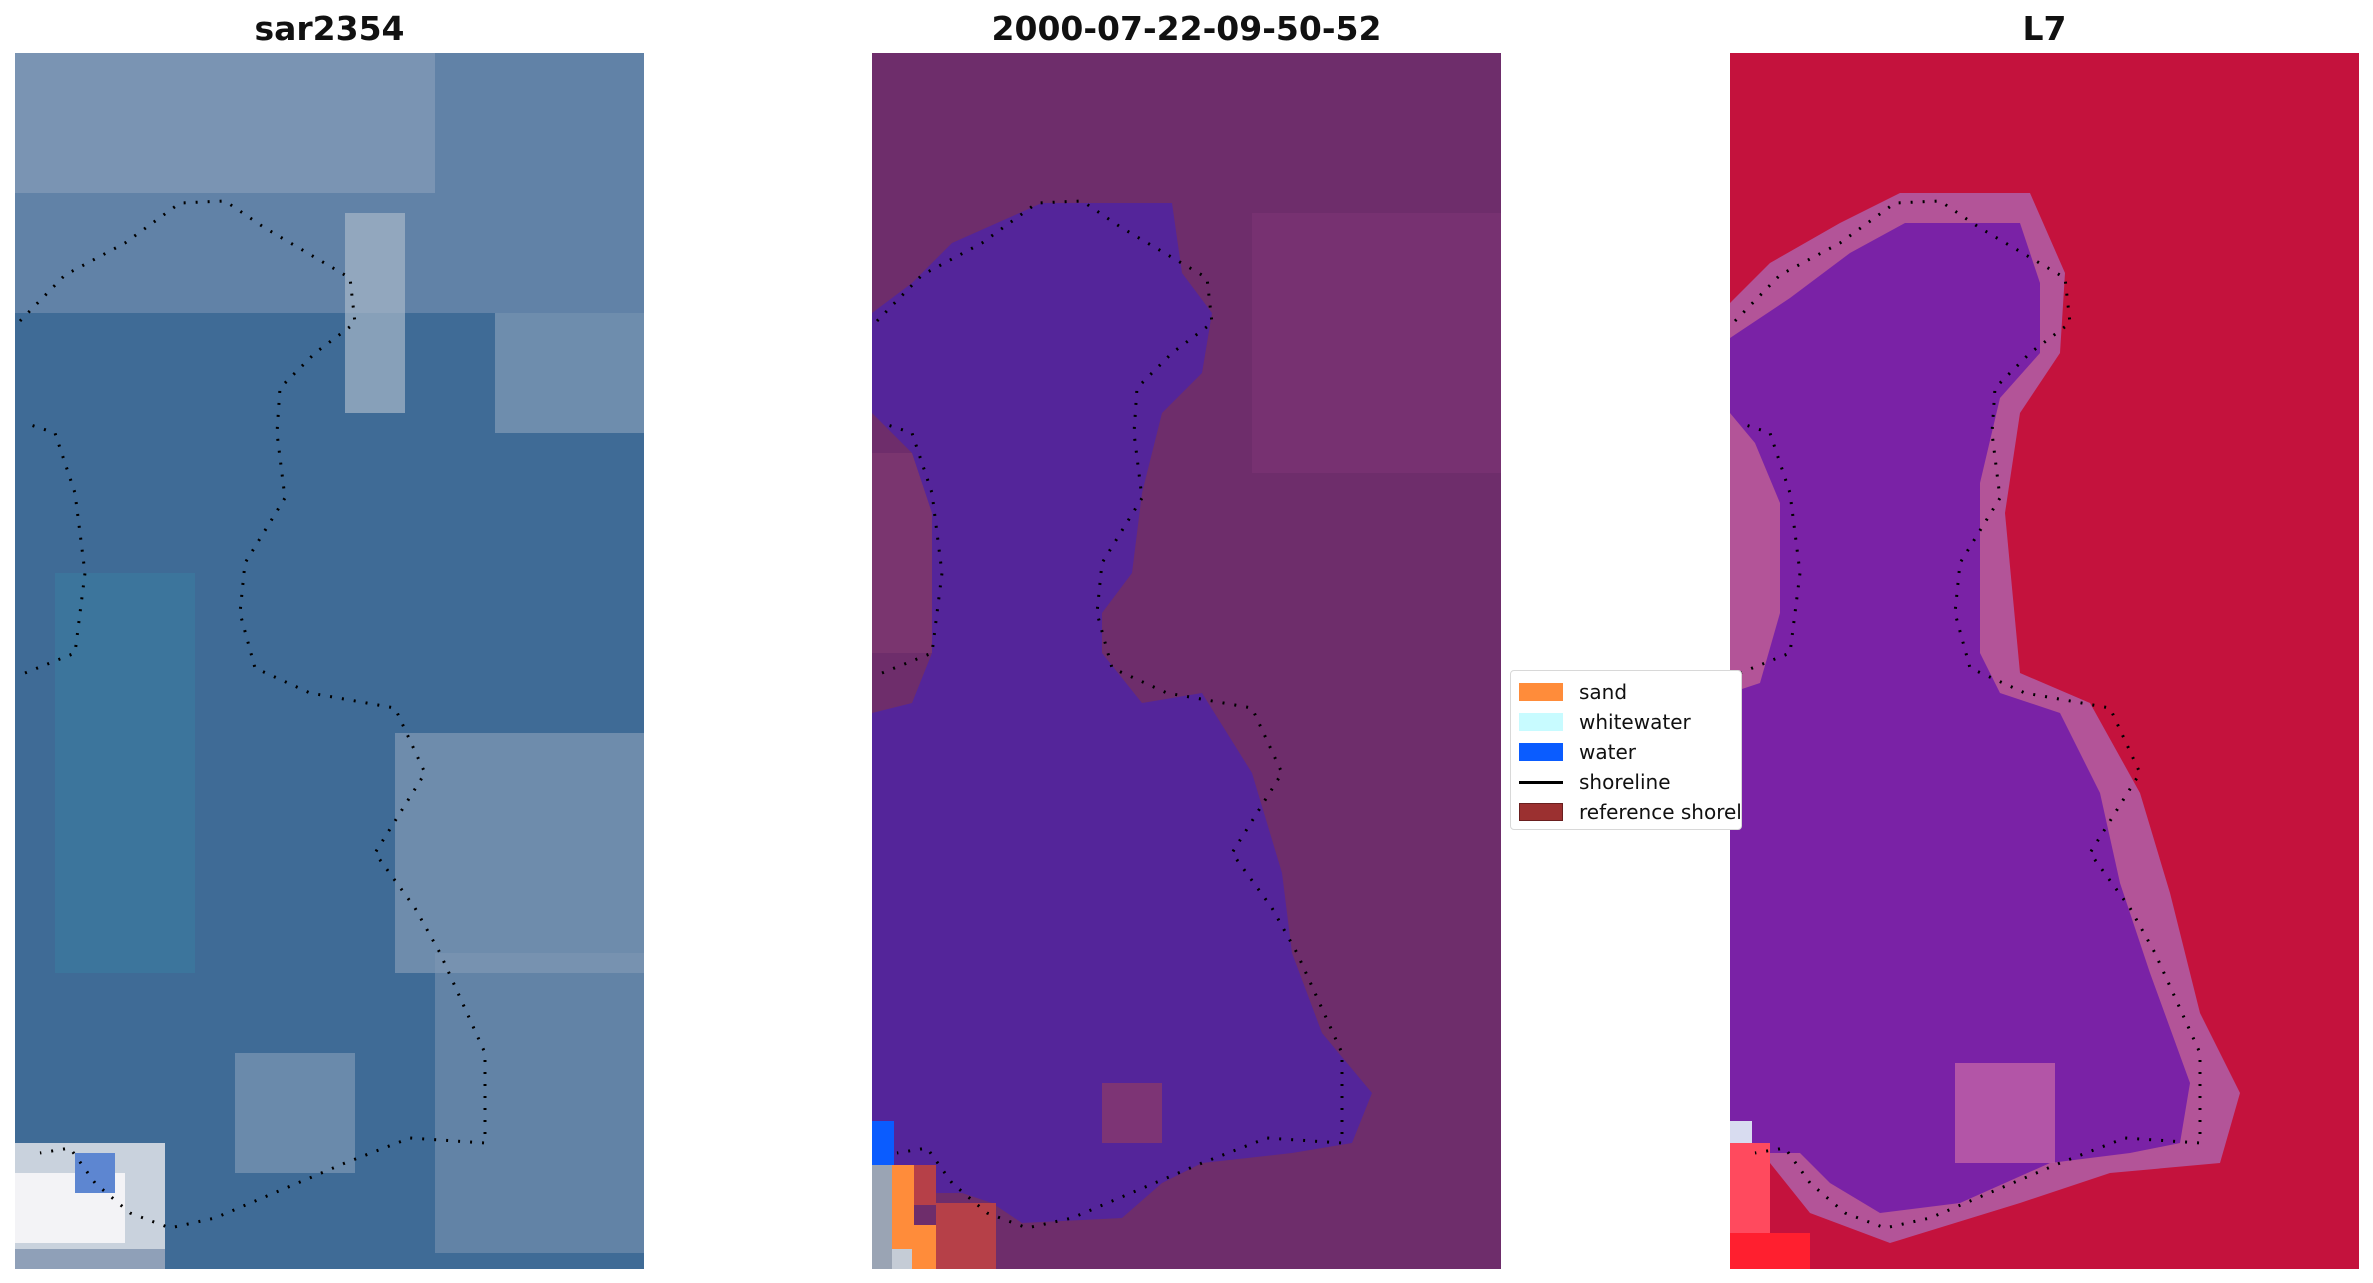 The image size is (2373, 1283). I want to click on index-water-body, so click(1960, 718).